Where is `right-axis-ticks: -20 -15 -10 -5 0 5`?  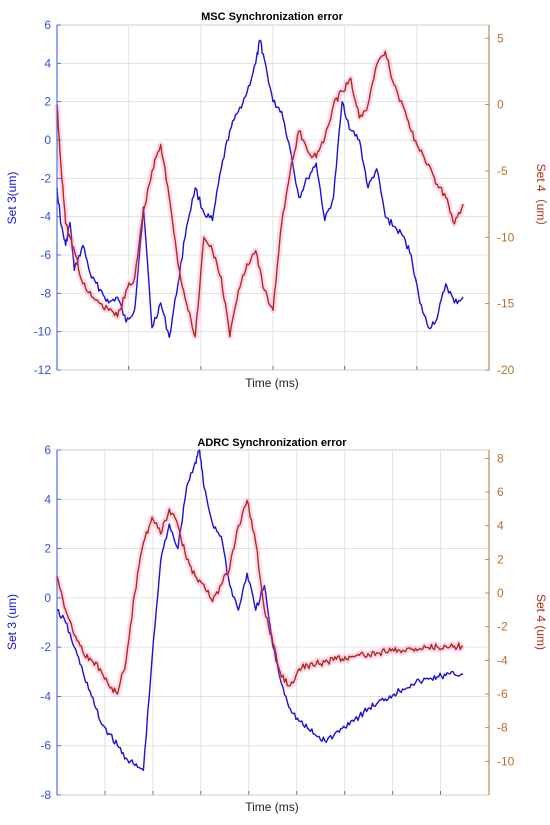 right-axis-ticks: -20 -15 -10 -5 0 5 is located at coordinates (500, 204).